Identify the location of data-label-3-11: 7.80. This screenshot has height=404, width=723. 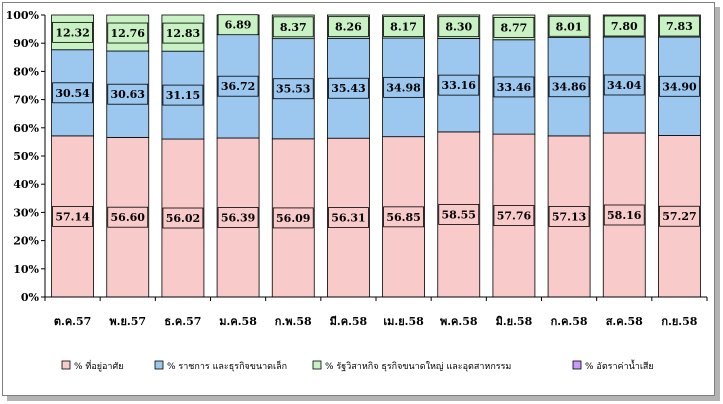
(624, 26).